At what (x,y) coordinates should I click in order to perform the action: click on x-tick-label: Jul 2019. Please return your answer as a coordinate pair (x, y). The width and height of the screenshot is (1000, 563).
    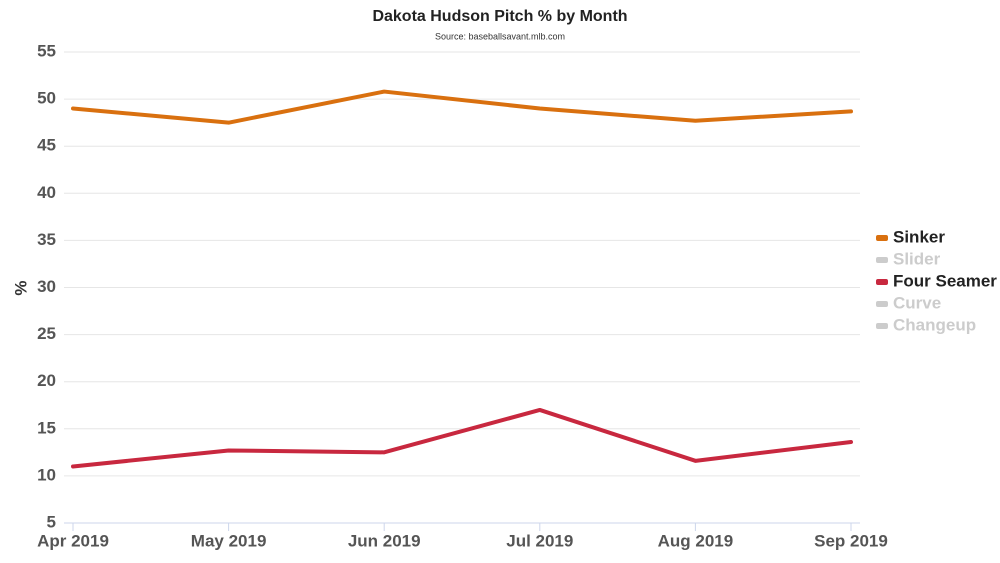
    Looking at the image, I should click on (539, 540).